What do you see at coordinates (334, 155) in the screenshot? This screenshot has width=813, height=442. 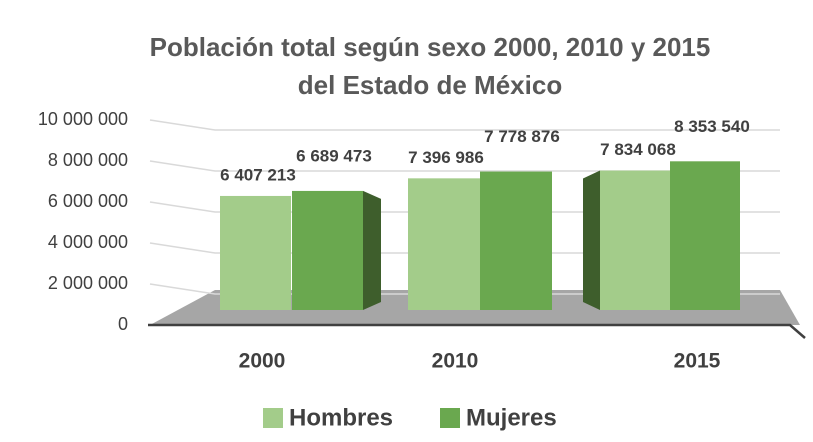 I see `value-label: 6 689 473` at bounding box center [334, 155].